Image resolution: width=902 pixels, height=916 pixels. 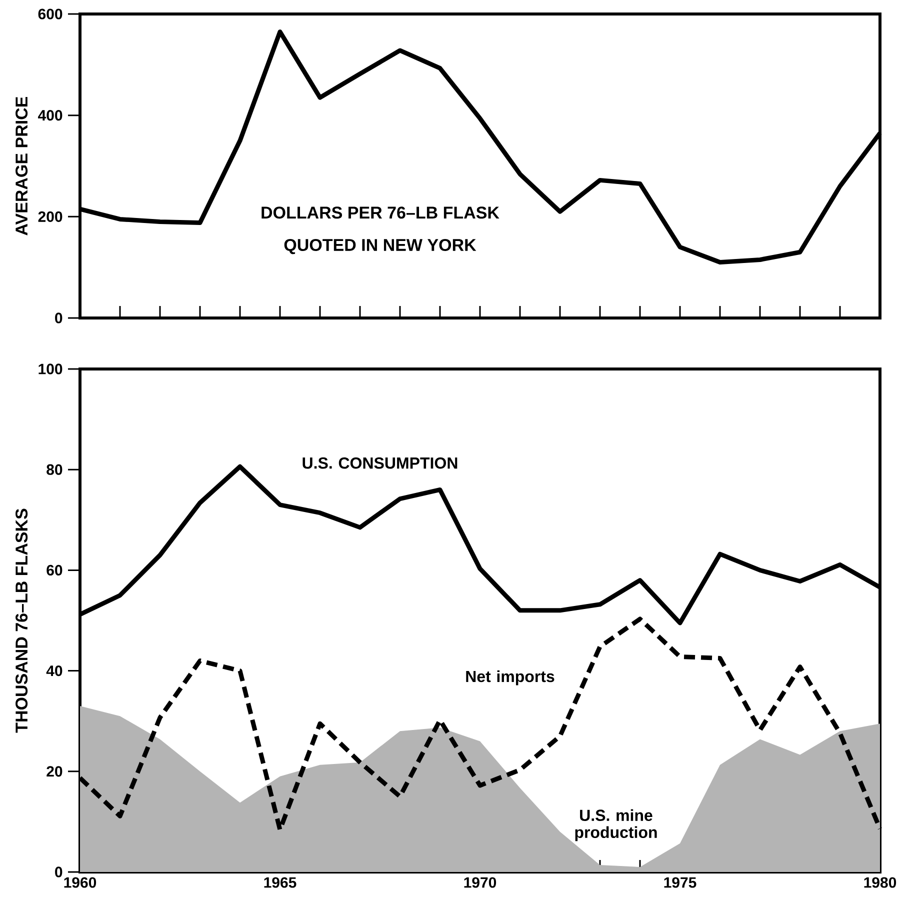 What do you see at coordinates (380, 246) in the screenshot?
I see `annotation: QUOTED IN NEW YORK` at bounding box center [380, 246].